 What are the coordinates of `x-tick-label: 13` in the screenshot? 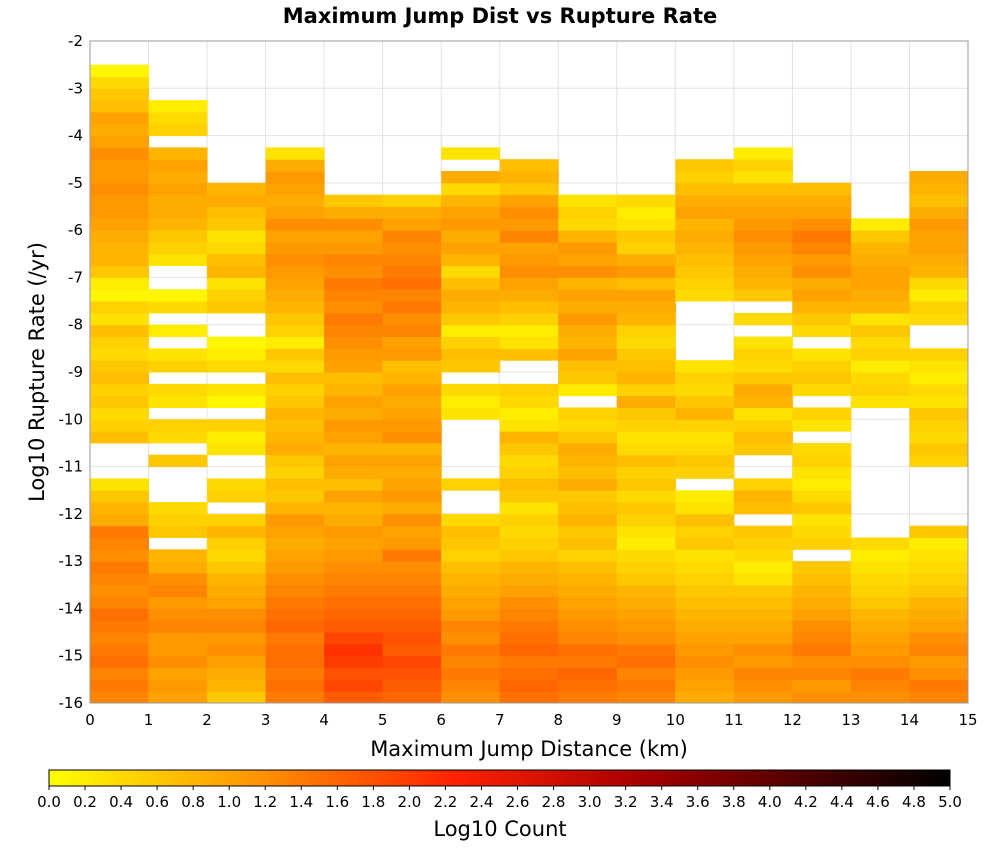 It's located at (850, 720).